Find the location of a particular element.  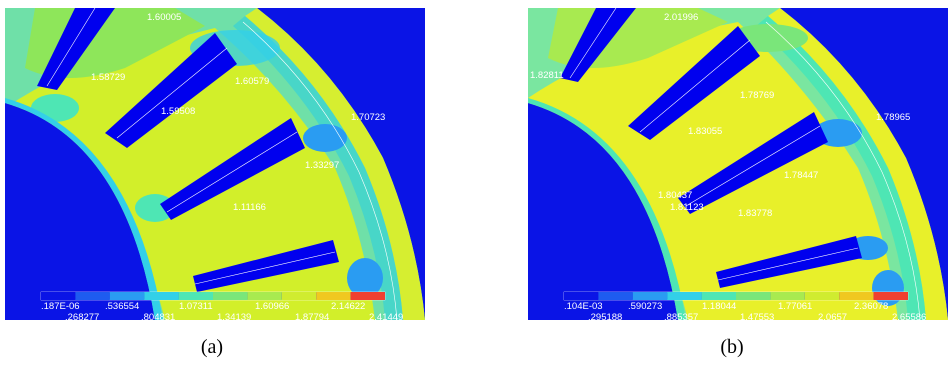

colorbar-b-bottom-1: .885357 is located at coordinates (681, 316).